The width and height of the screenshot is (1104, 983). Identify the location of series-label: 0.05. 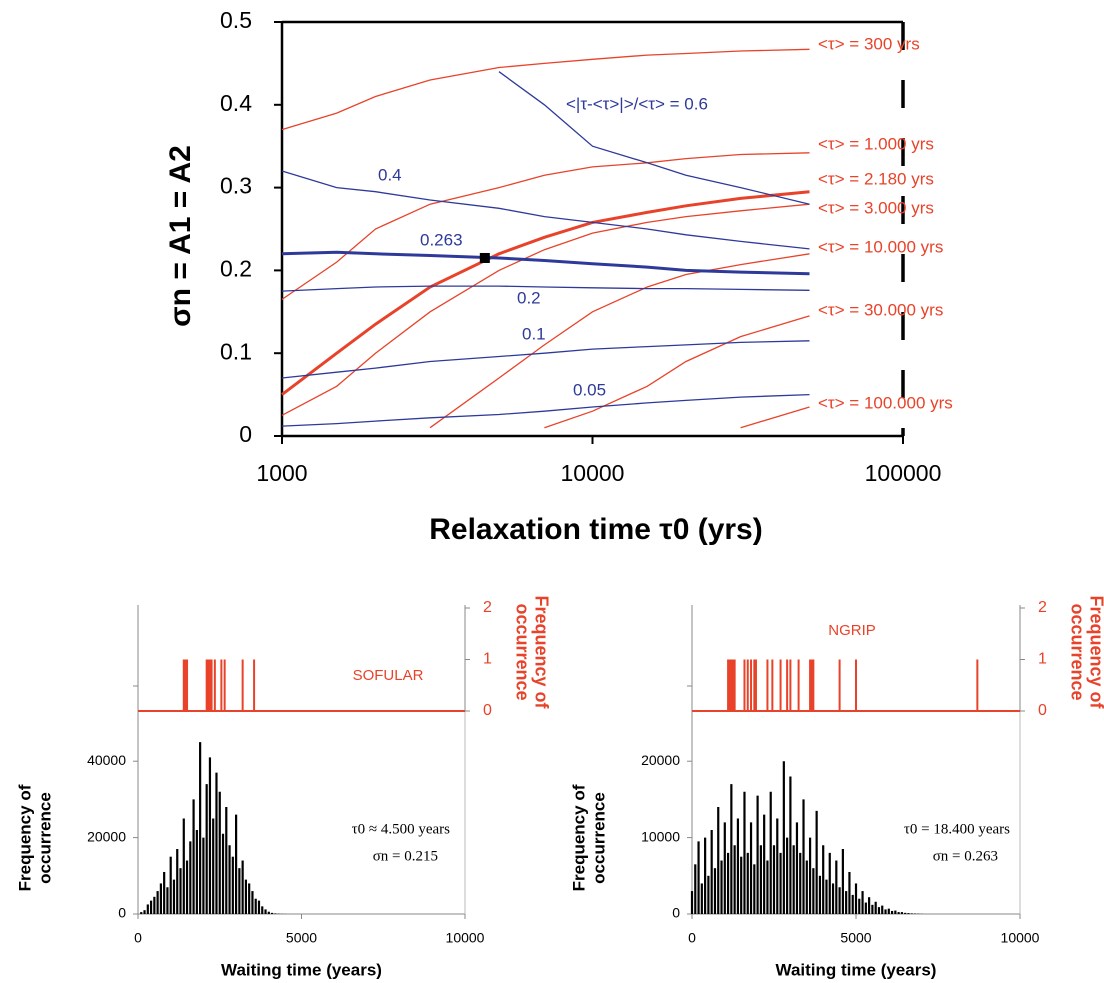
(589, 389).